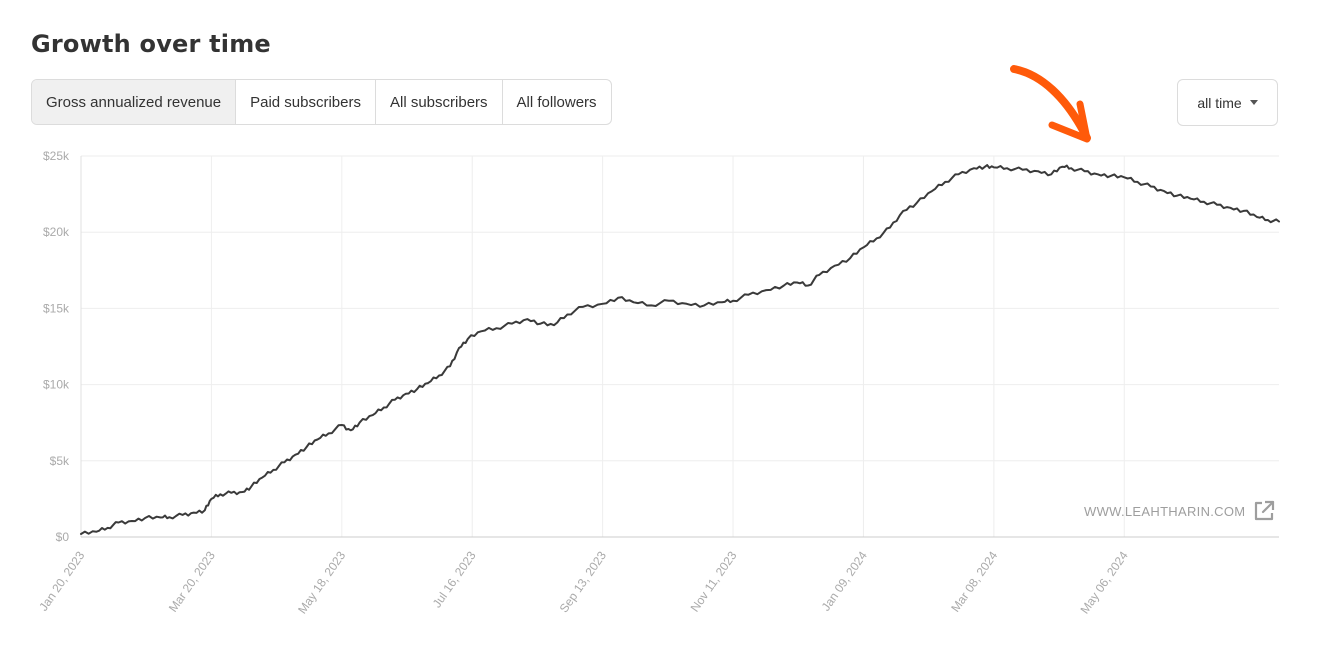 The image size is (1344, 645). Describe the element at coordinates (1104, 582) in the screenshot. I see `x-tick-label: May 06, 2024` at that location.